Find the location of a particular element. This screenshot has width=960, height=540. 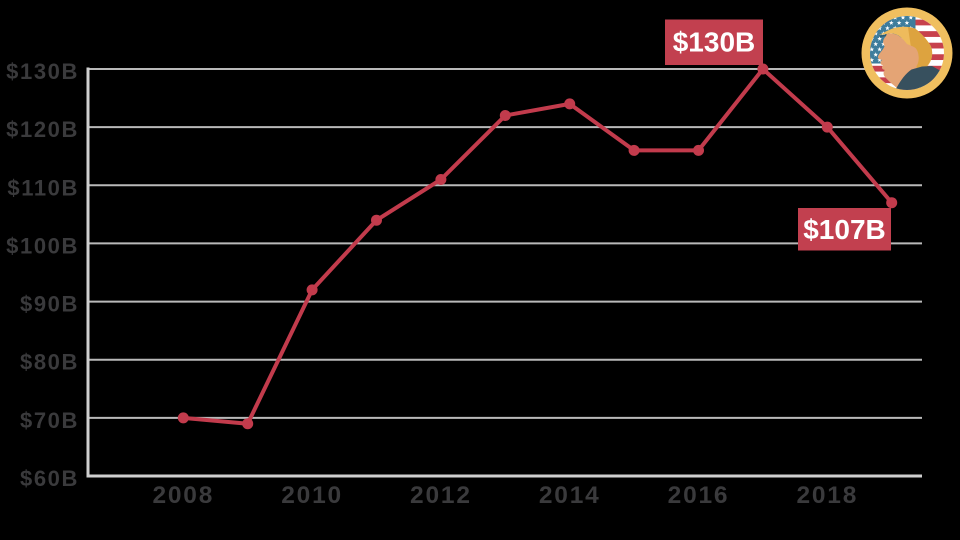

svg-text: $107B is located at coordinates (844, 229).